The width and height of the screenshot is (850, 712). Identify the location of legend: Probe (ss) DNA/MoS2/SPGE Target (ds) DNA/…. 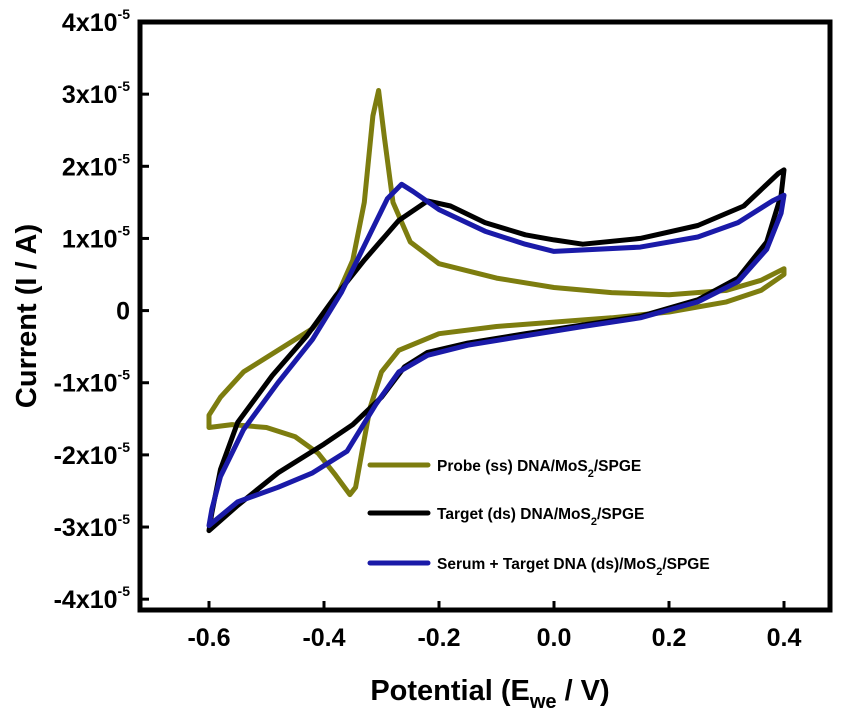
(538, 518).